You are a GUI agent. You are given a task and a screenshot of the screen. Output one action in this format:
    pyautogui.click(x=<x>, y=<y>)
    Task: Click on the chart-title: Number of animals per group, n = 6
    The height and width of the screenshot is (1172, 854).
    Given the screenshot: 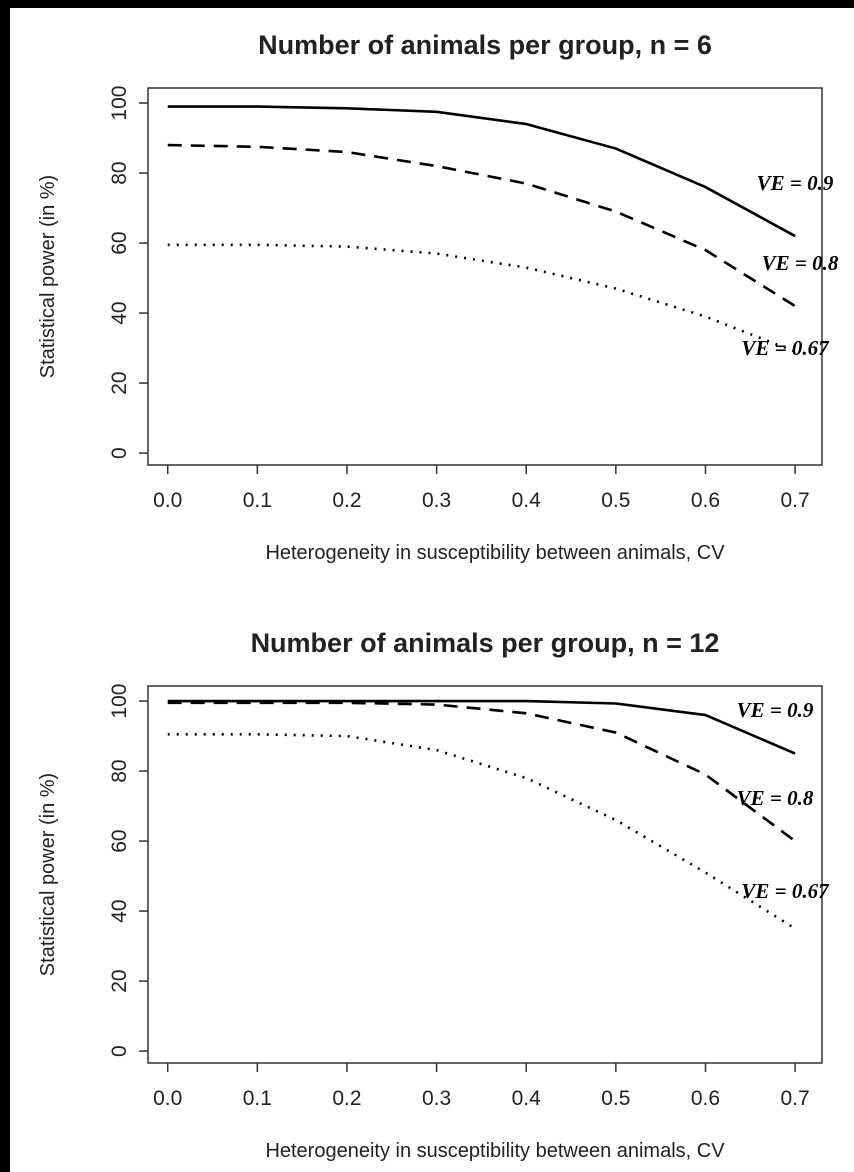 What is the action you would take?
    pyautogui.click(x=485, y=45)
    